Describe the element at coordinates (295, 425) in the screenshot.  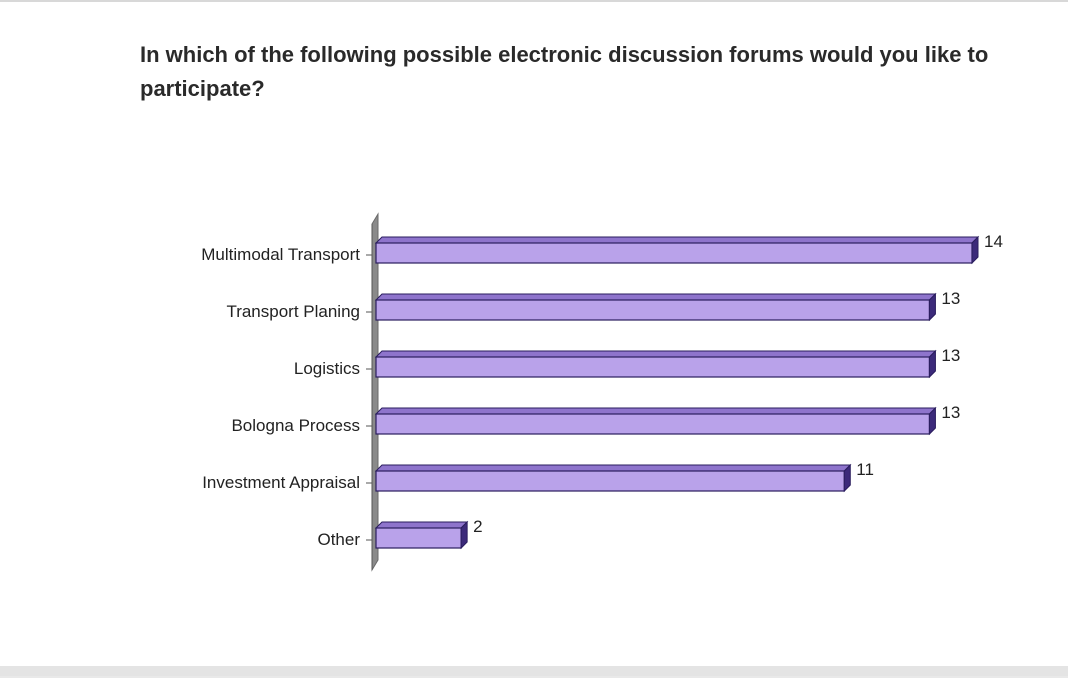
I see `category-label: Bologna Process` at that location.